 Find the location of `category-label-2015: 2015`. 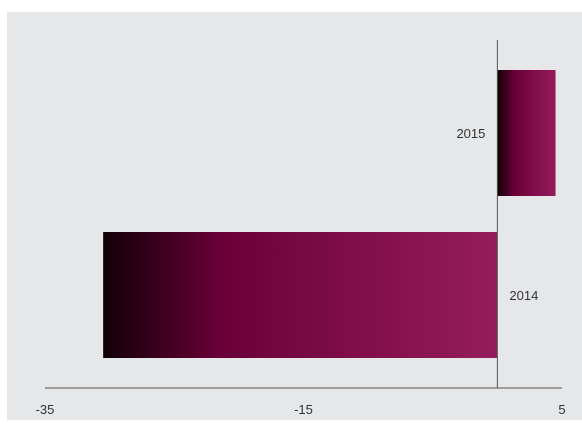

category-label-2015: 2015 is located at coordinates (470, 133).